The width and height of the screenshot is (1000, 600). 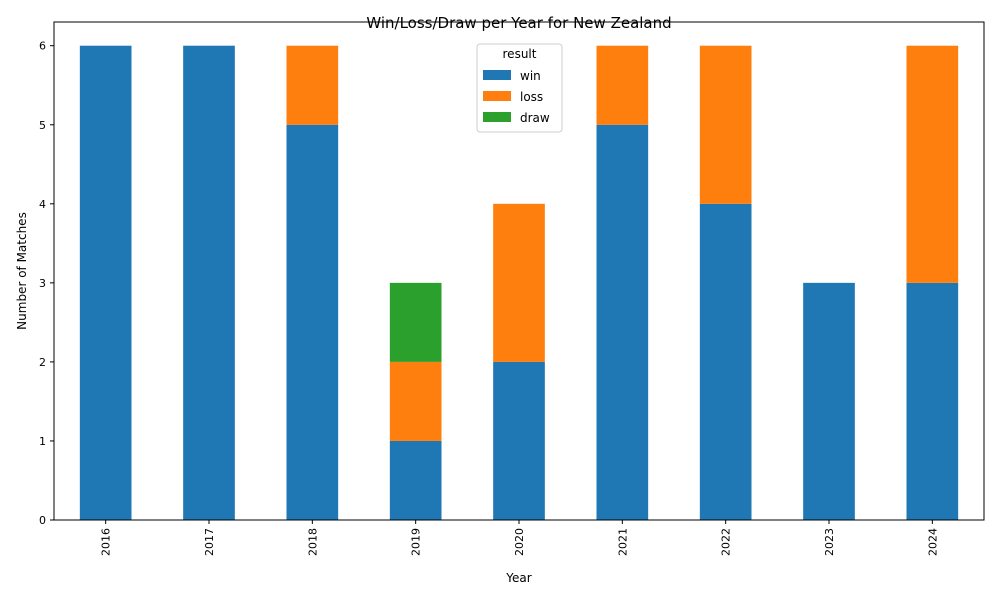 I want to click on legend-label-loss: loss, so click(x=531, y=97).